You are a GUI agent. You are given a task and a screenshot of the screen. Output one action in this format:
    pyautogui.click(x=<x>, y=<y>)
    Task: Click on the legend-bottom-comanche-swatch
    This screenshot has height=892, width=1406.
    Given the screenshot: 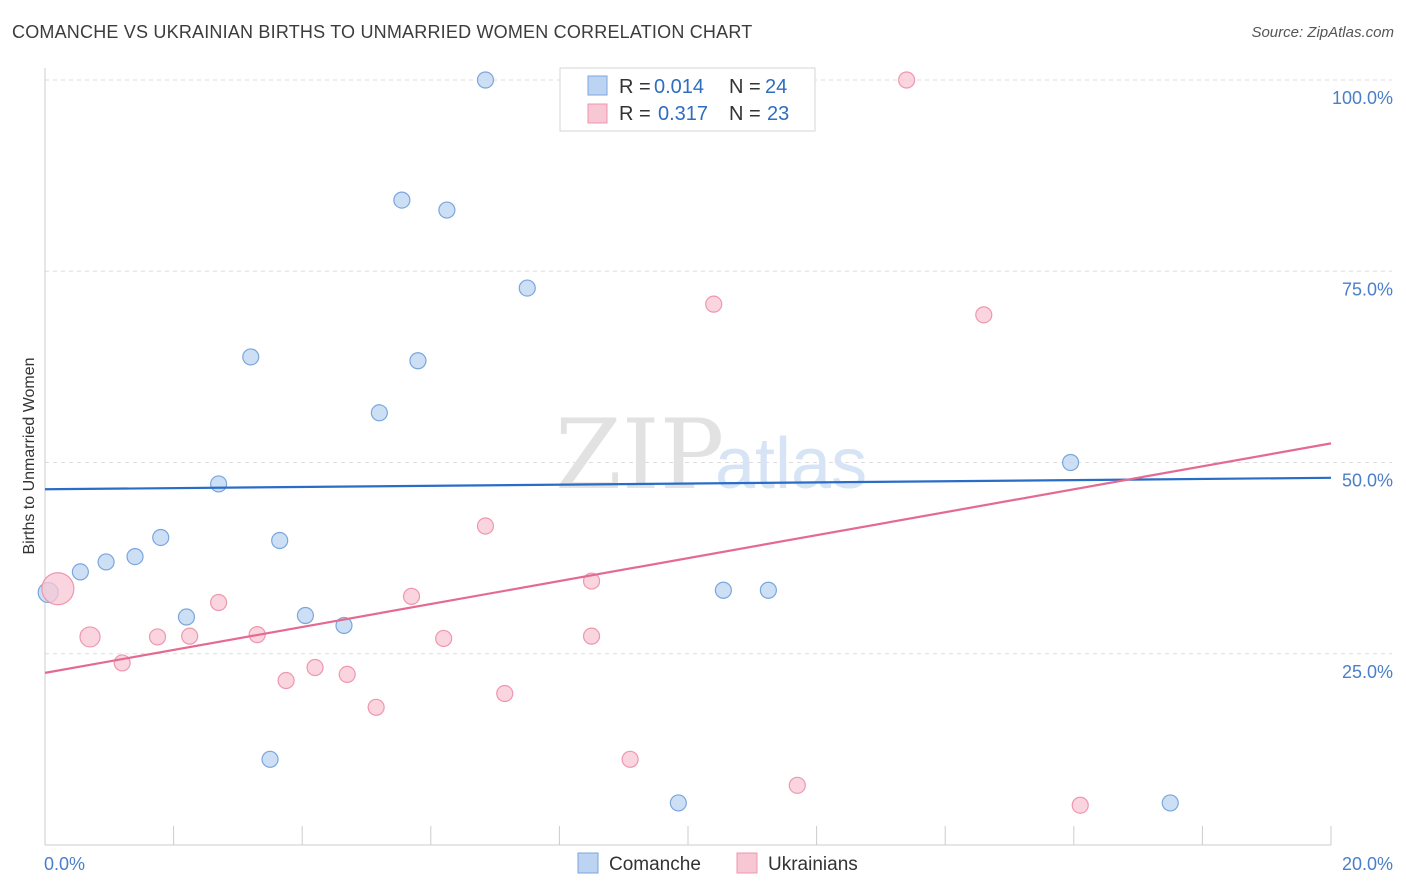 What is the action you would take?
    pyautogui.click(x=588, y=863)
    